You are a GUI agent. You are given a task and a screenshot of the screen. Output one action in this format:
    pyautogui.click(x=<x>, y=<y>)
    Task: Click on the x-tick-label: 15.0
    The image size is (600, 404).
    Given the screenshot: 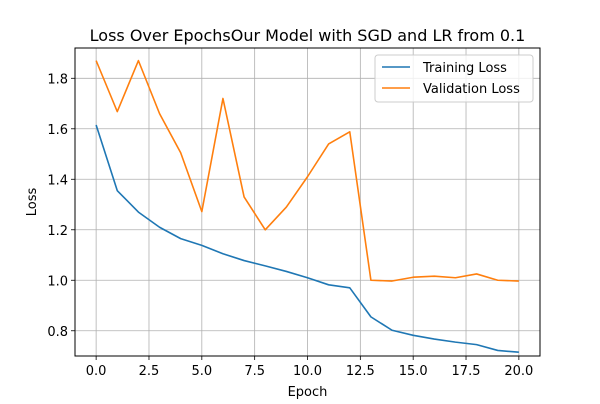 What is the action you would take?
    pyautogui.click(x=413, y=371)
    